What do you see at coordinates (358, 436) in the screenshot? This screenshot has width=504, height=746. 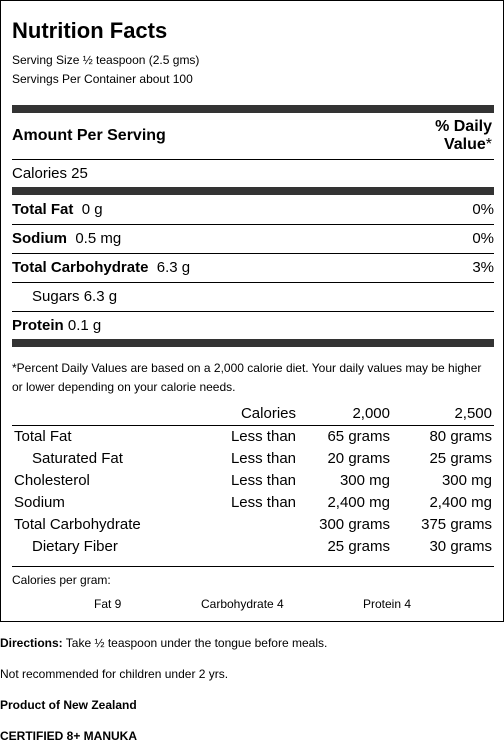 I see `dv-row-2000: 65 grams` at bounding box center [358, 436].